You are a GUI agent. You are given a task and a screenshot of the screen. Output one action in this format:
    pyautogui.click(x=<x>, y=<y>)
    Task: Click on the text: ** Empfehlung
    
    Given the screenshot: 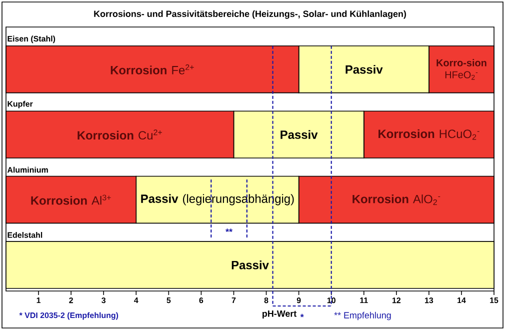 What is the action you would take?
    pyautogui.click(x=362, y=316)
    